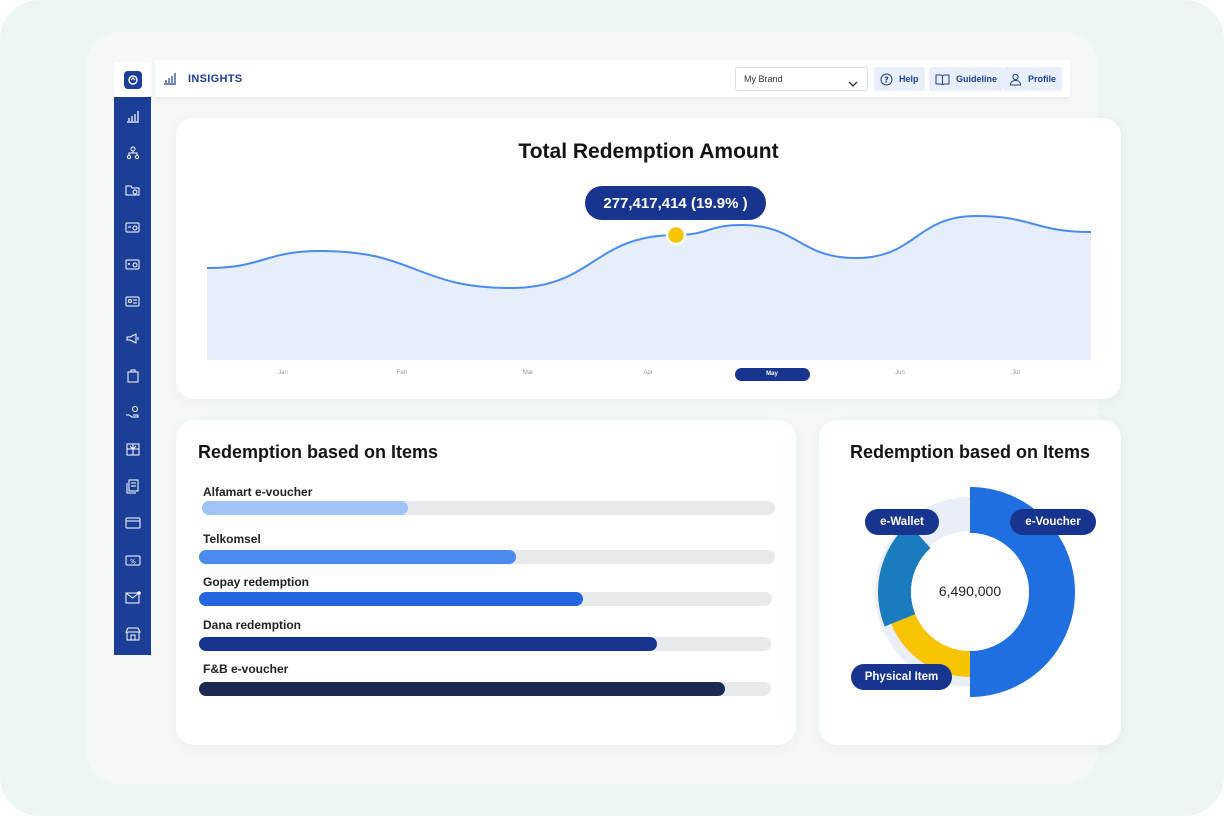  I want to click on month-tick-feb: Feb, so click(402, 373).